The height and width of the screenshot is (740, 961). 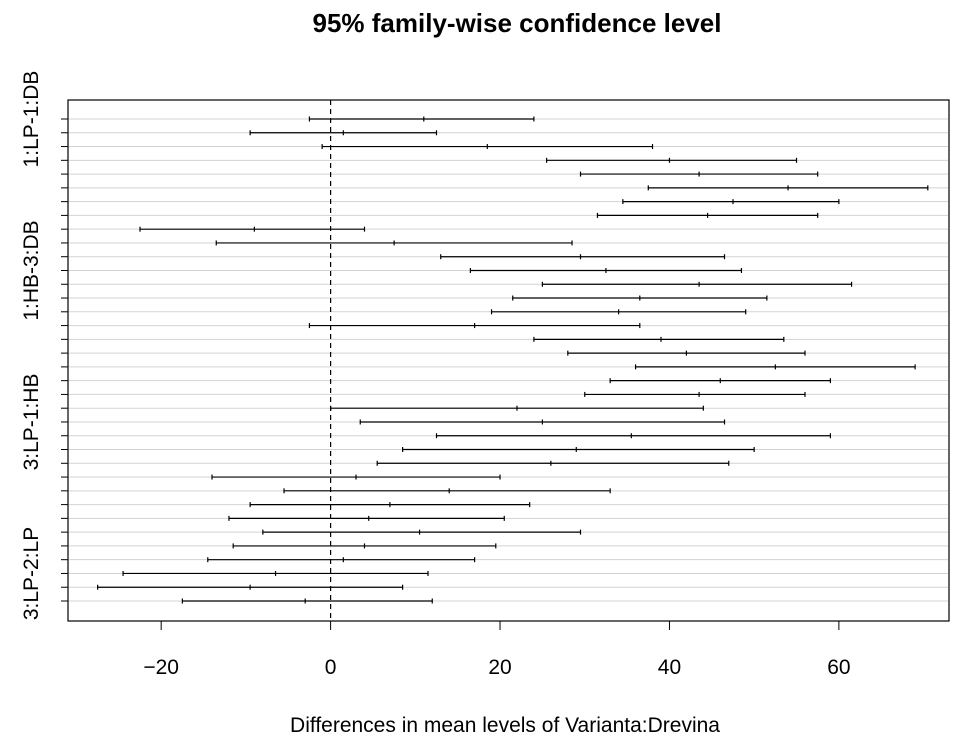 I want to click on x-tick-label: −20, so click(x=161, y=667).